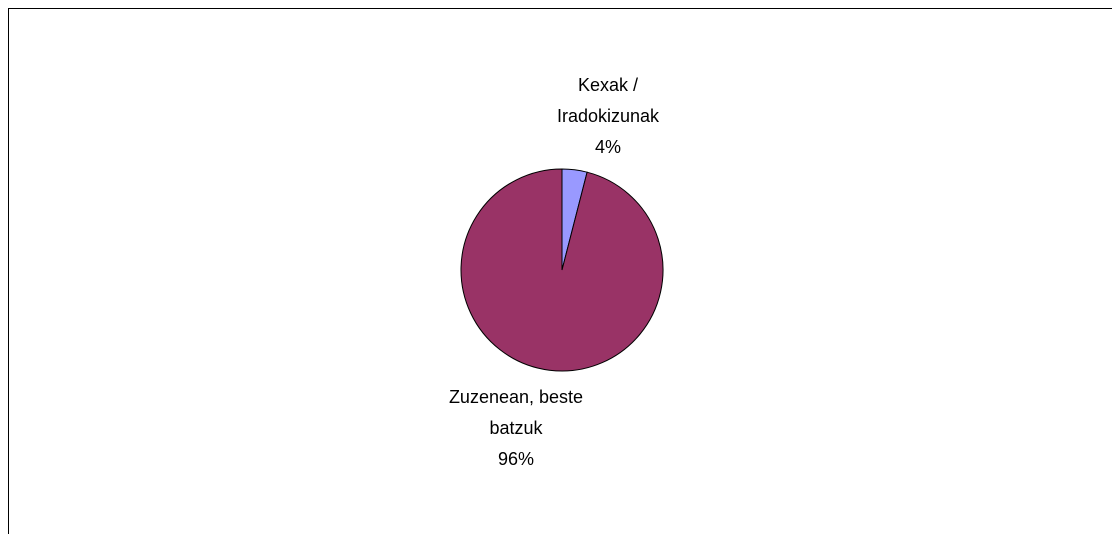  I want to click on slice-label: Zuzenean, beste batzuk 96%, so click(516, 428).